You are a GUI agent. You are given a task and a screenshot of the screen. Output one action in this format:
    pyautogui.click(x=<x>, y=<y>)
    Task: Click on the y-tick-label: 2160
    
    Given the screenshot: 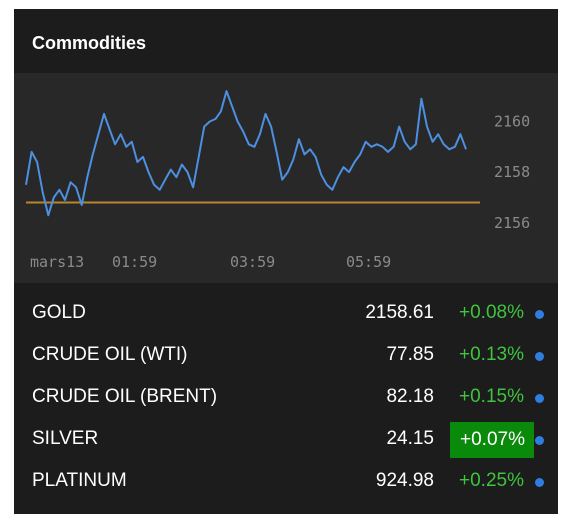 What is the action you would take?
    pyautogui.click(x=512, y=122)
    